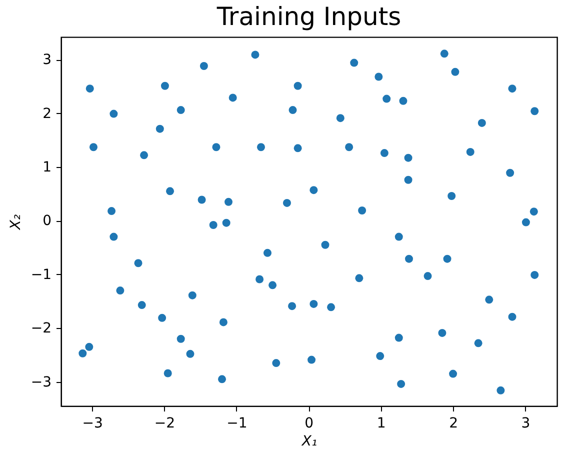 This screenshot has width=566, height=460. What do you see at coordinates (92, 424) in the screenshot?
I see `x-tick-label: −3` at bounding box center [92, 424].